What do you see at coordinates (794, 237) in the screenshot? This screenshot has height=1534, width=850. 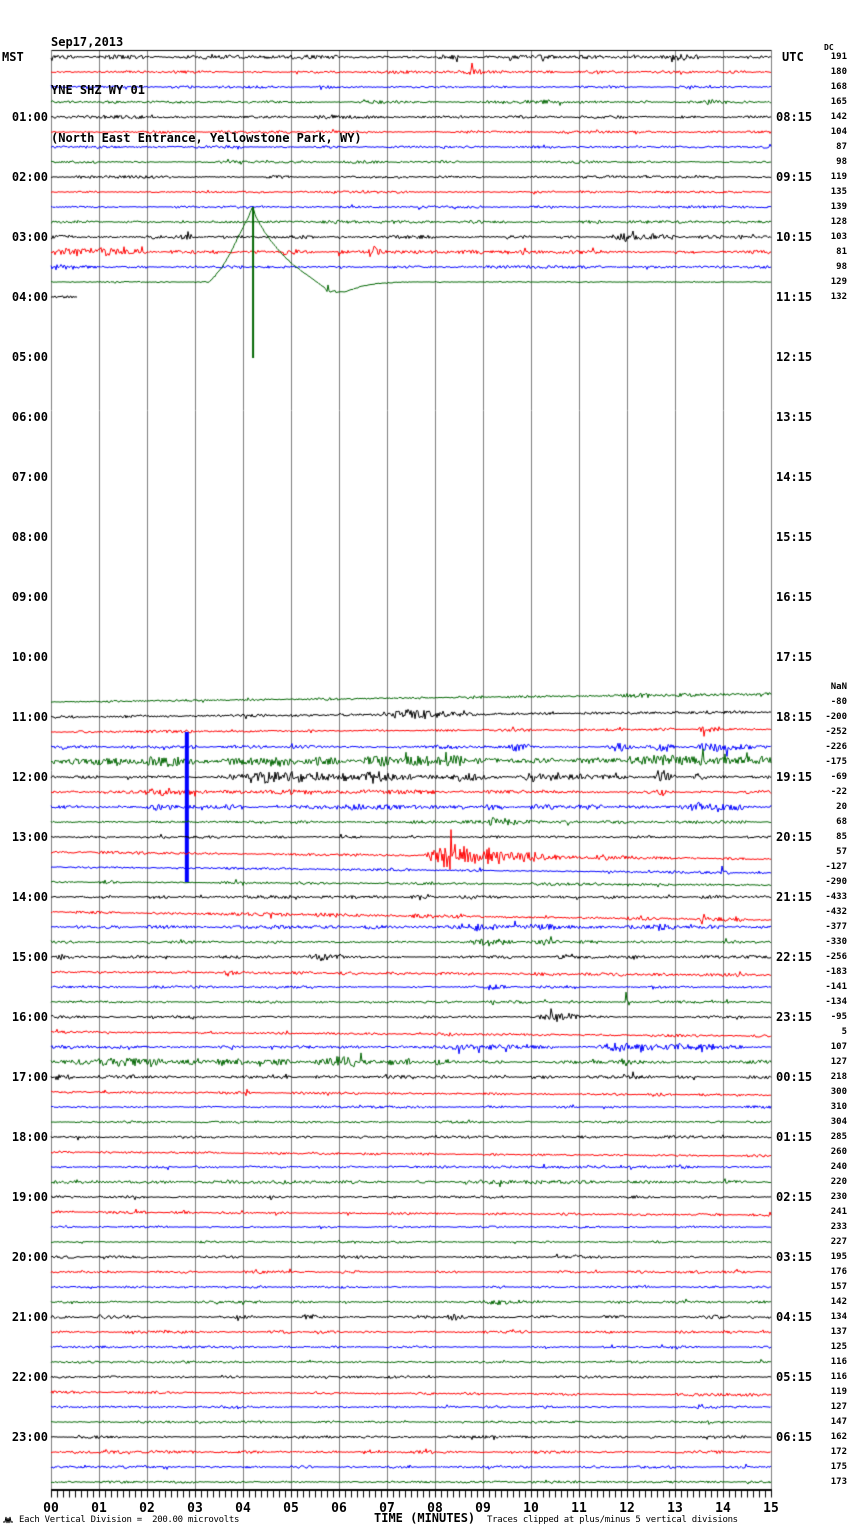 I see `utc-hour-label: 10:15` at bounding box center [794, 237].